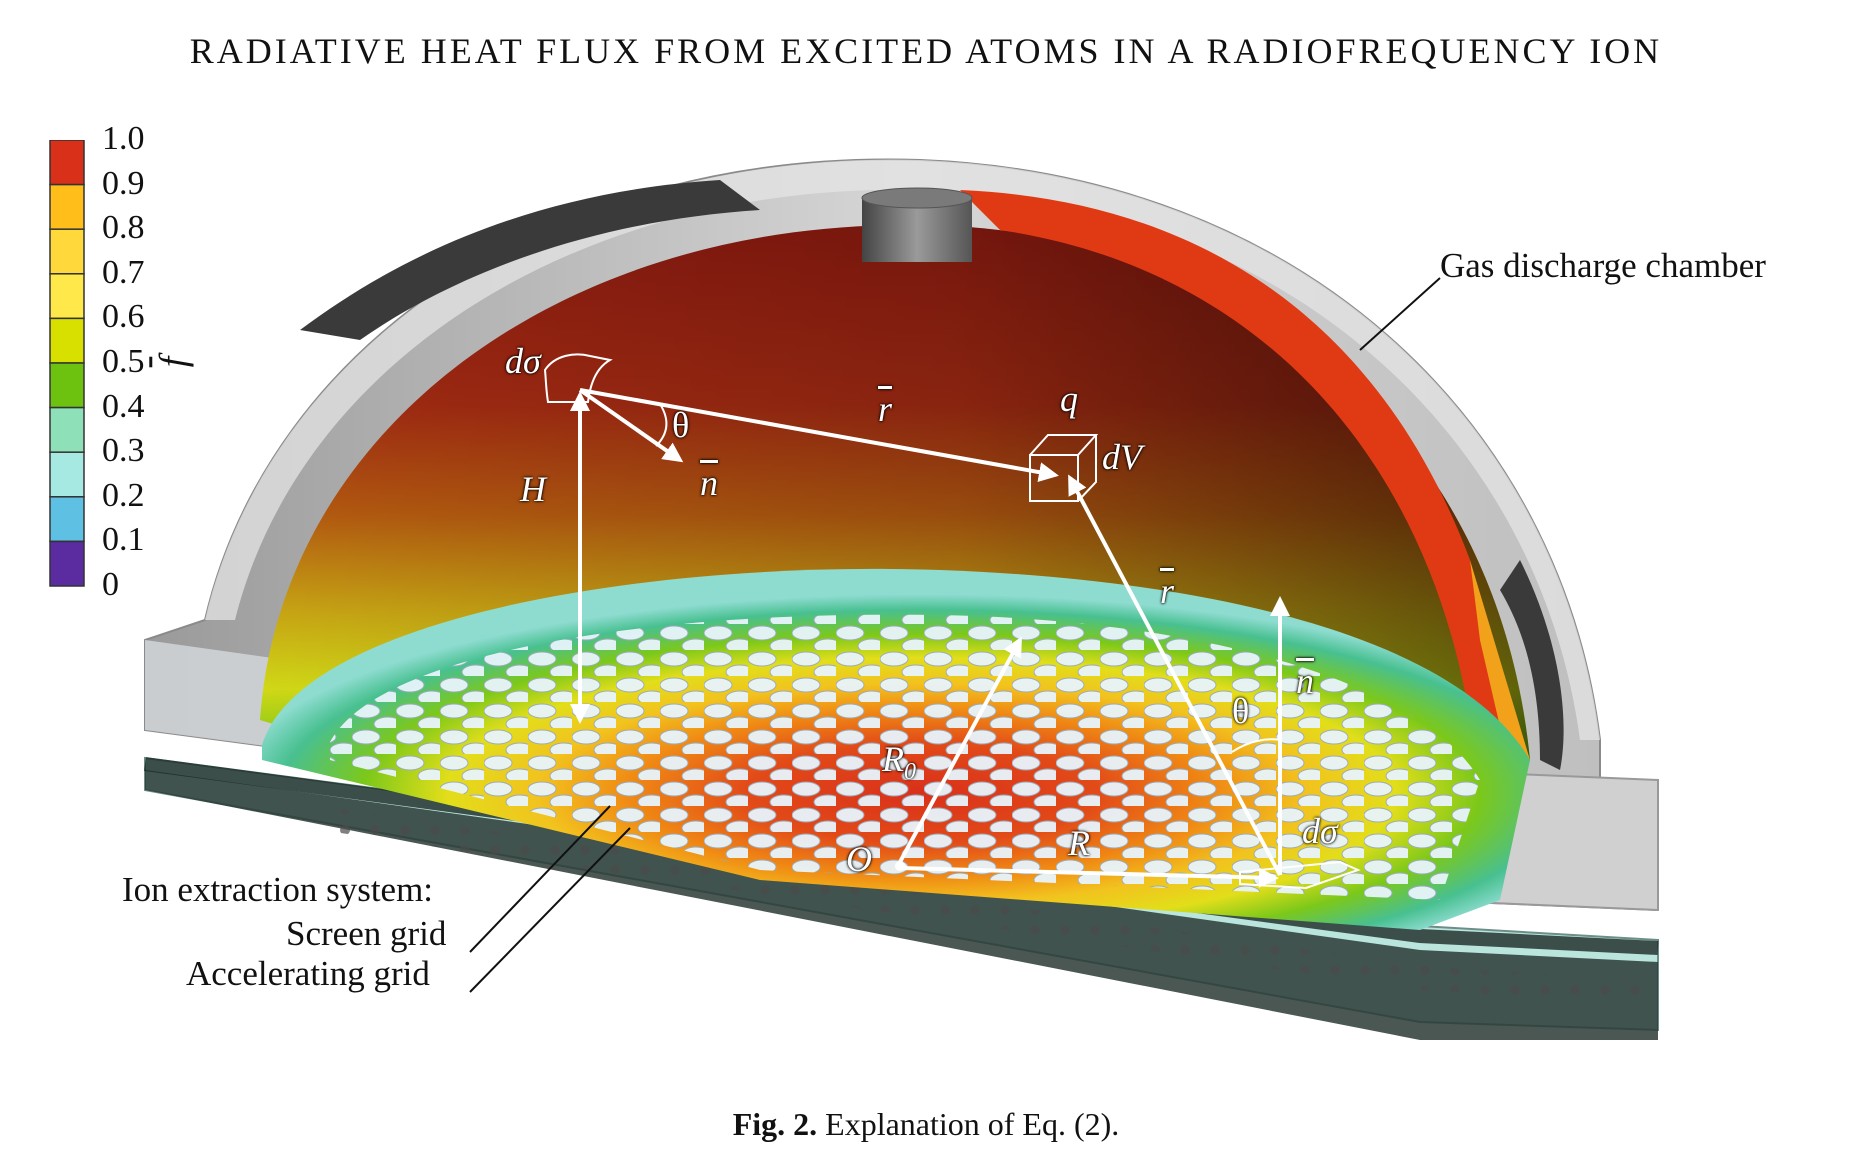  What do you see at coordinates (1603, 265) in the screenshot?
I see `label-gas-discharge-chamber: Gas discharge chamber` at bounding box center [1603, 265].